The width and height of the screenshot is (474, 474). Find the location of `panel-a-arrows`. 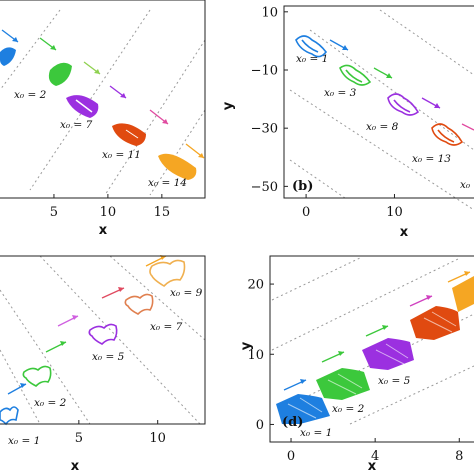

panel-a-arrows is located at coordinates (103, 94).